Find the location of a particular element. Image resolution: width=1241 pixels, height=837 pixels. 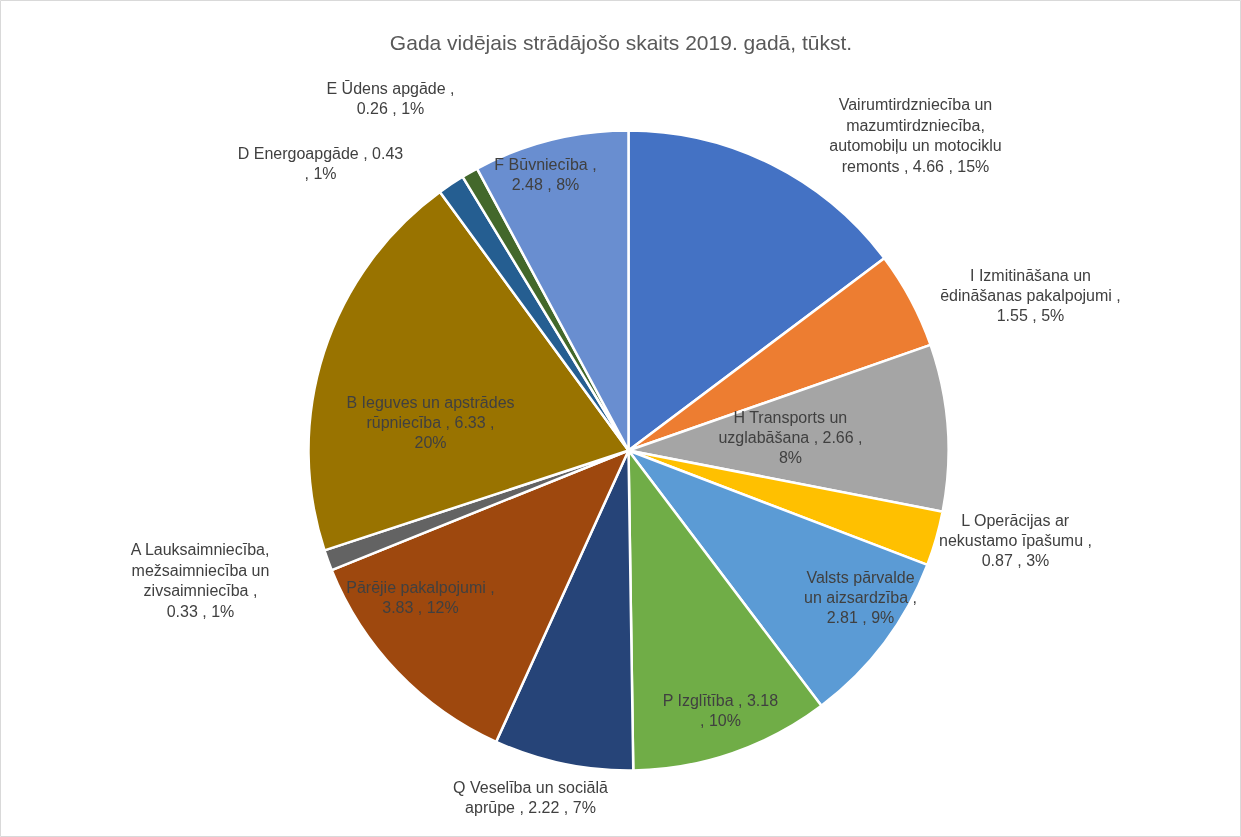

slice-label: D Energoapgāde , 0.43 , 1% is located at coordinates (320, 163).